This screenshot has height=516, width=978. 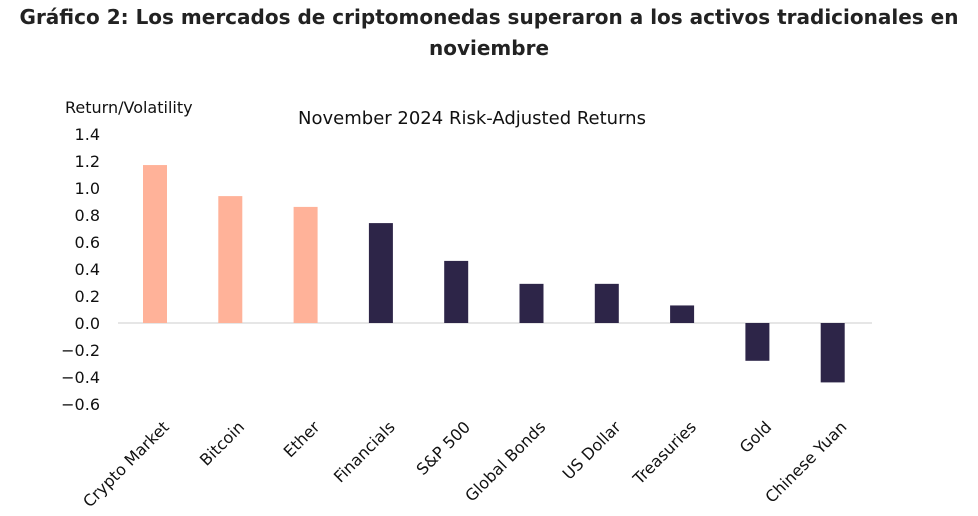 I want to click on chart-title: November 2024 Risk-Adjusted Returns, so click(x=472, y=118).